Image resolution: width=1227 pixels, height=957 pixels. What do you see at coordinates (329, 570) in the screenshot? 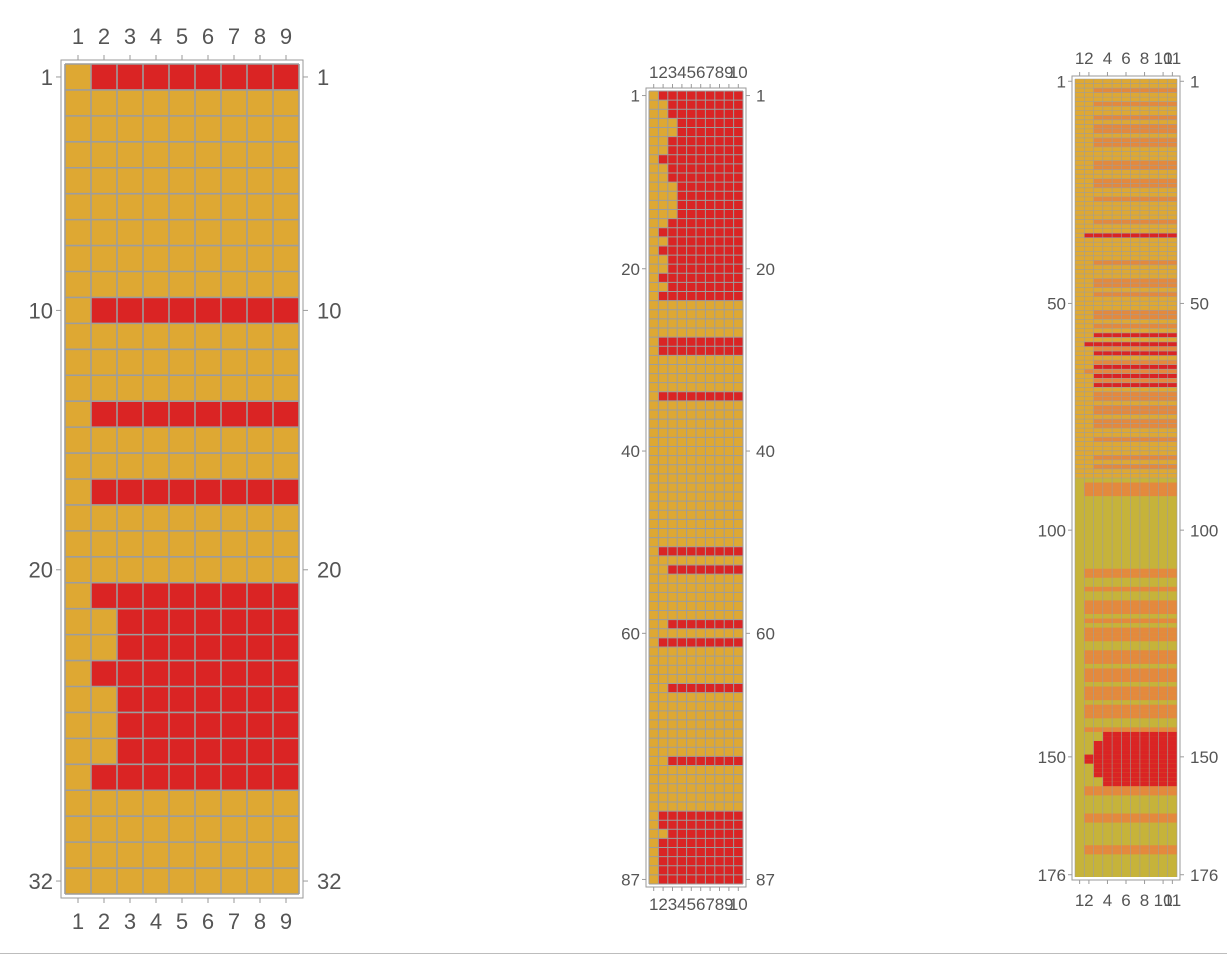
I see `y-tick-label-right: 20` at bounding box center [329, 570].